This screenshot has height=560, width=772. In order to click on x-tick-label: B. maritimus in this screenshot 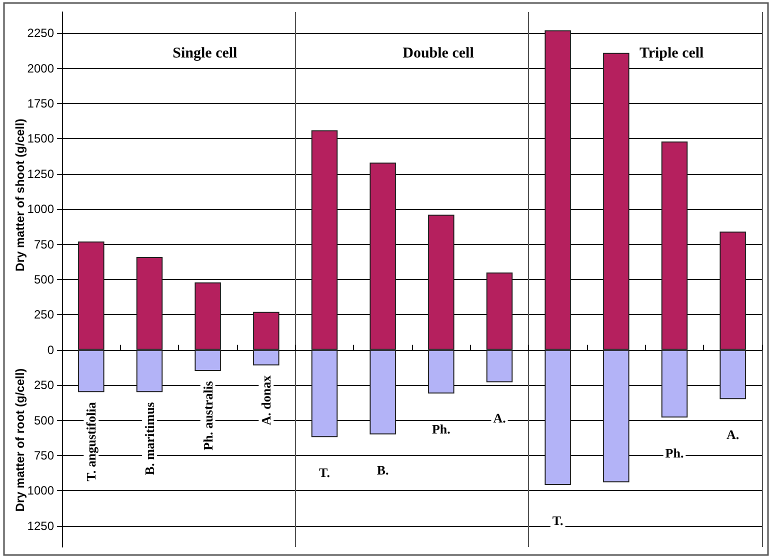, I will do `click(149, 439)`.